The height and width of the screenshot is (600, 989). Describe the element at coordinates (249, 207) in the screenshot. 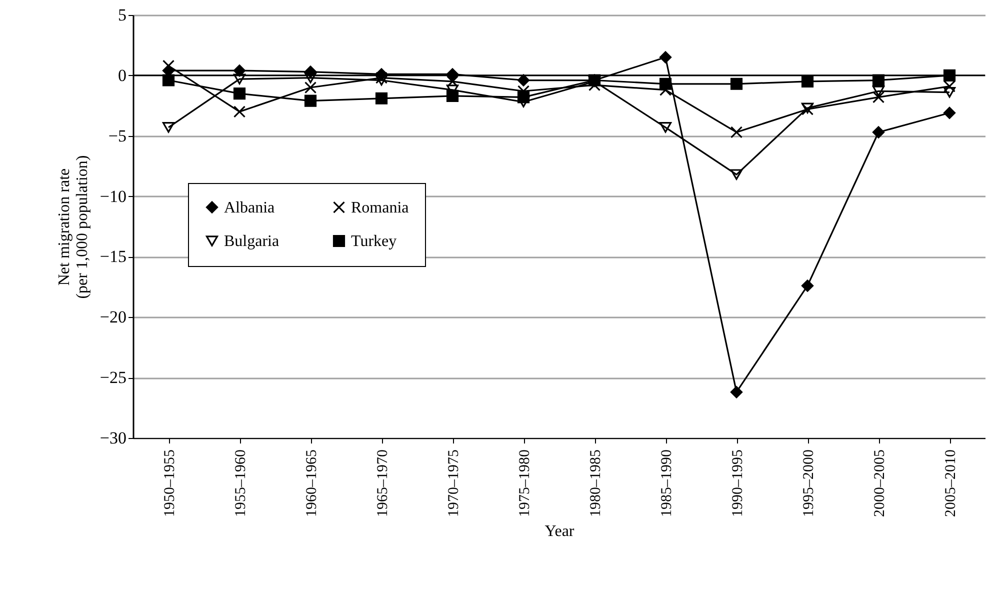

I see `legend-label: Albania` at that location.